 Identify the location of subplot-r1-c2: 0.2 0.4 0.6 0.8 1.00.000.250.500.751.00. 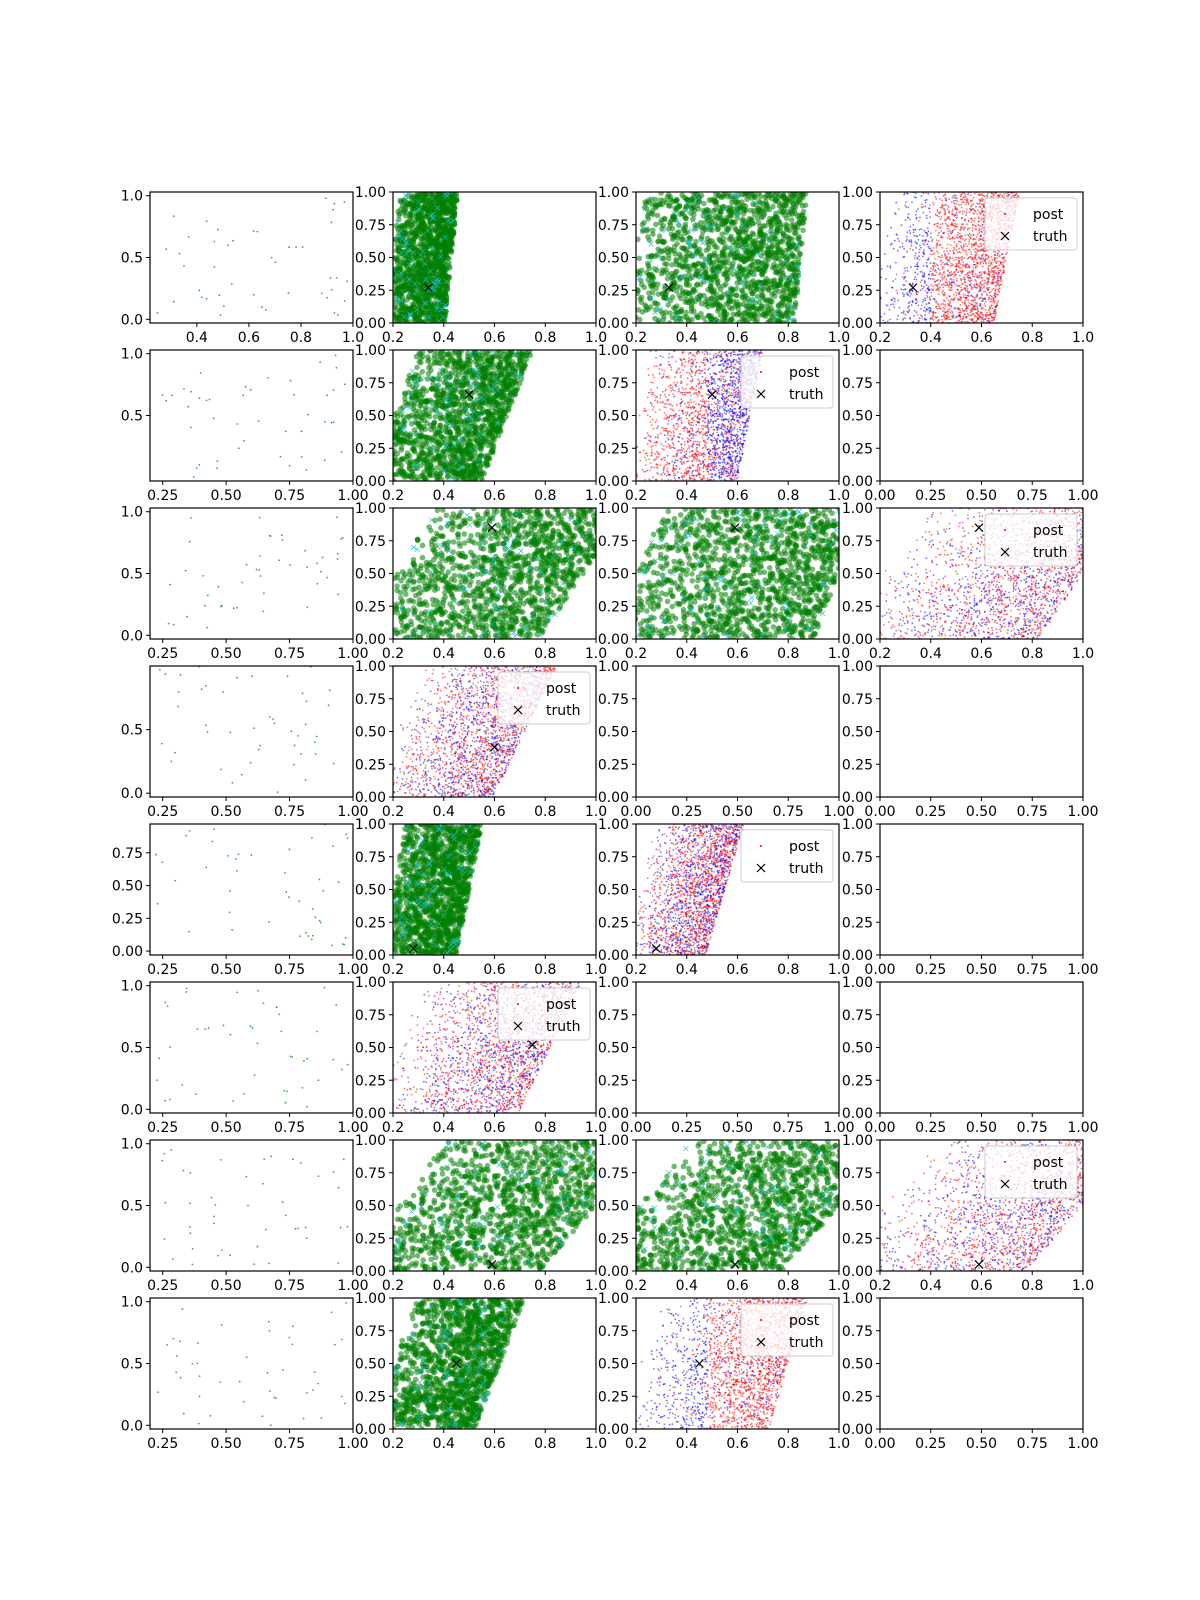
(481, 265).